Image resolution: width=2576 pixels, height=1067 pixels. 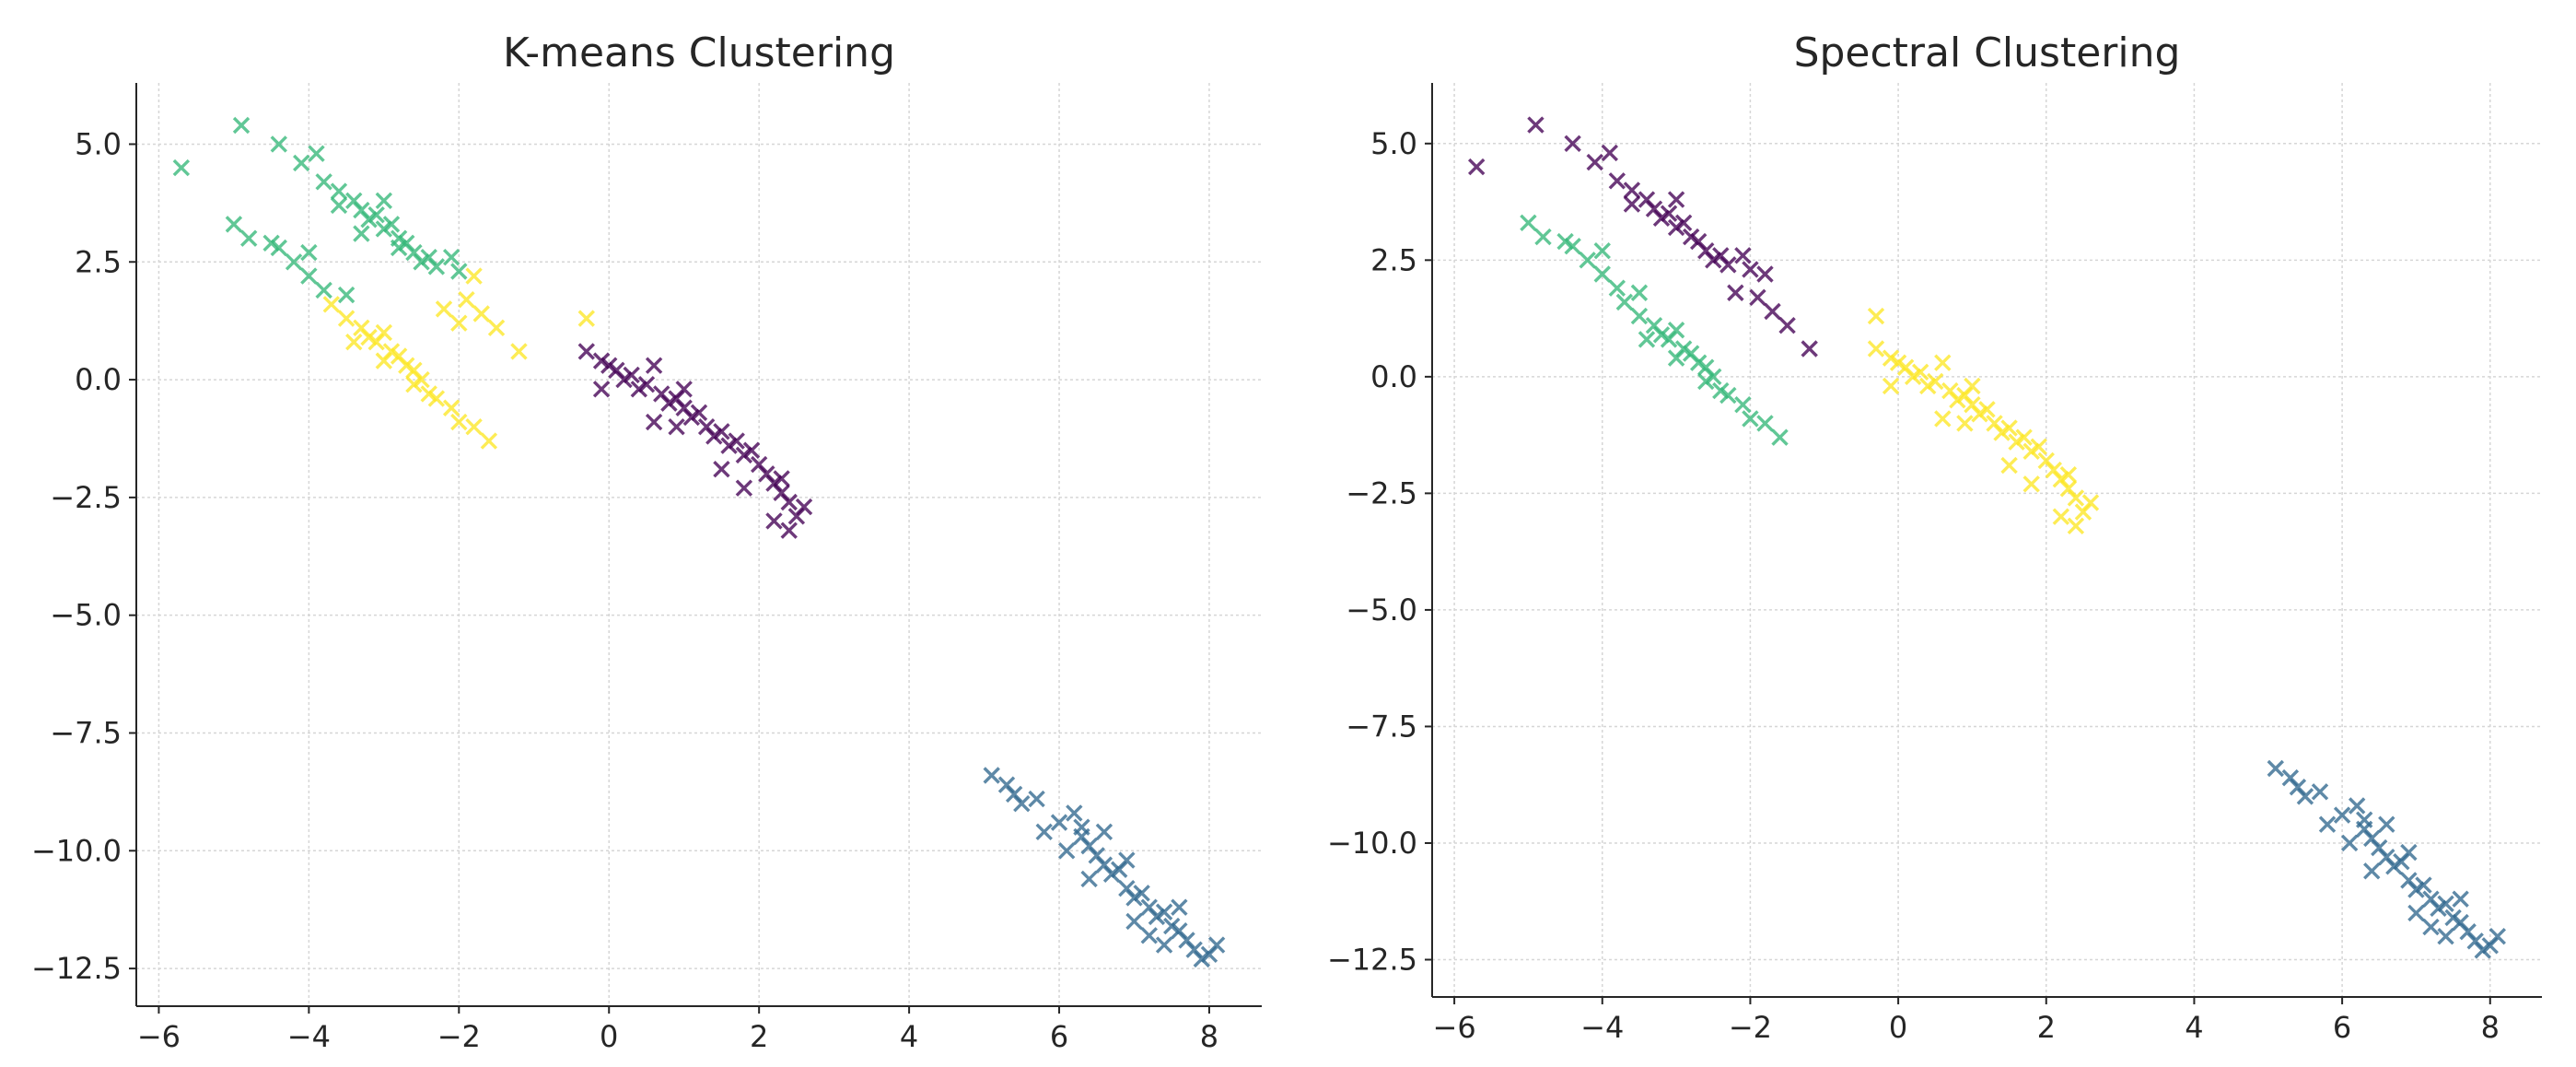 I want to click on y-tick-label: −2.5, so click(x=86, y=497).